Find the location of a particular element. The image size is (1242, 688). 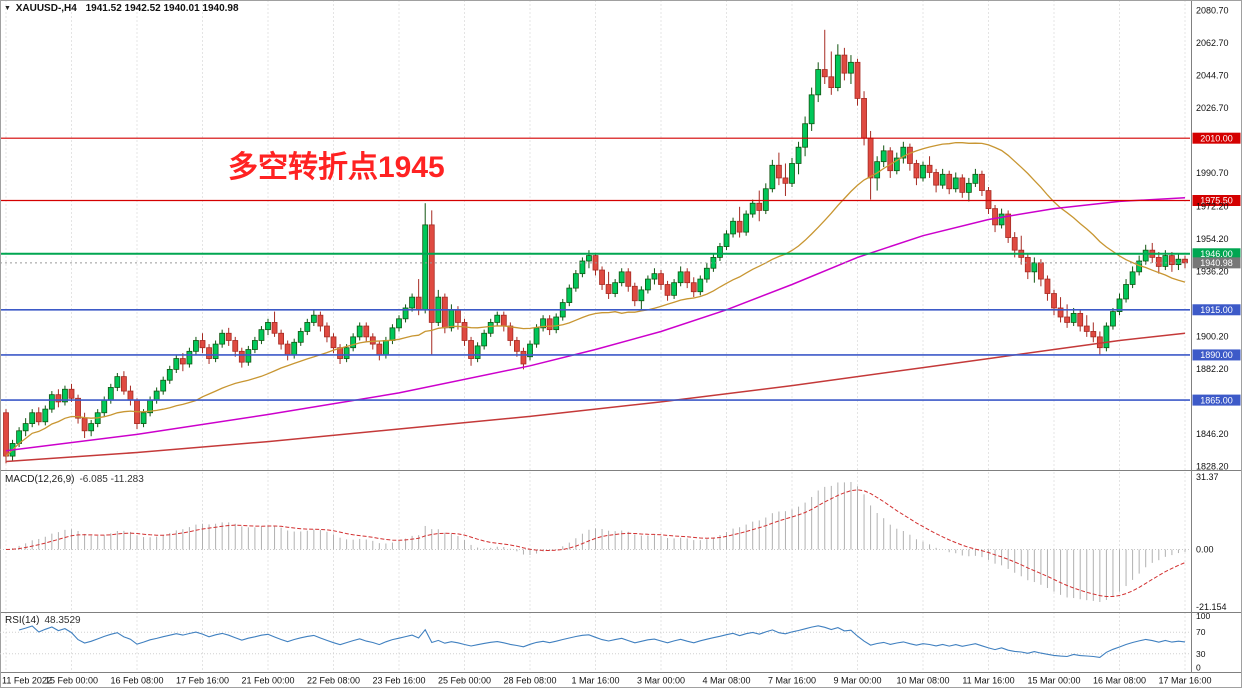

price-axis-label: 1882.20 is located at coordinates (1212, 369).